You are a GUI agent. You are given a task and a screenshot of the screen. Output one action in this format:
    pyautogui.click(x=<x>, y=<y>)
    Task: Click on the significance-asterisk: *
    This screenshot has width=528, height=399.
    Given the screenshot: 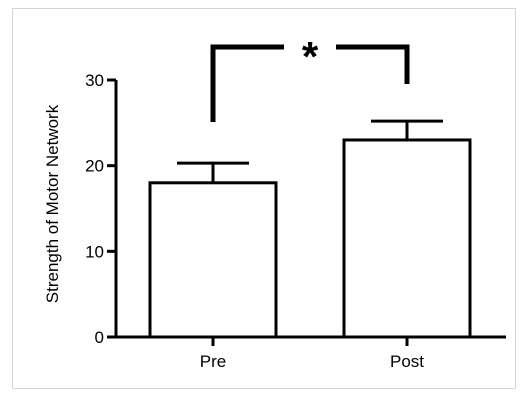 What is the action you would take?
    pyautogui.click(x=310, y=56)
    